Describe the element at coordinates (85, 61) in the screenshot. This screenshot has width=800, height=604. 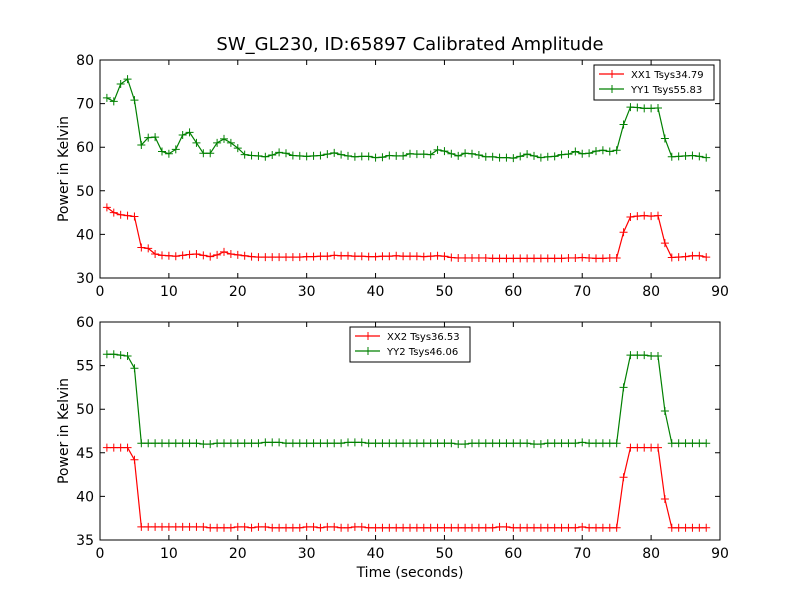
I see `chart1-y-tick-label: 80` at that location.